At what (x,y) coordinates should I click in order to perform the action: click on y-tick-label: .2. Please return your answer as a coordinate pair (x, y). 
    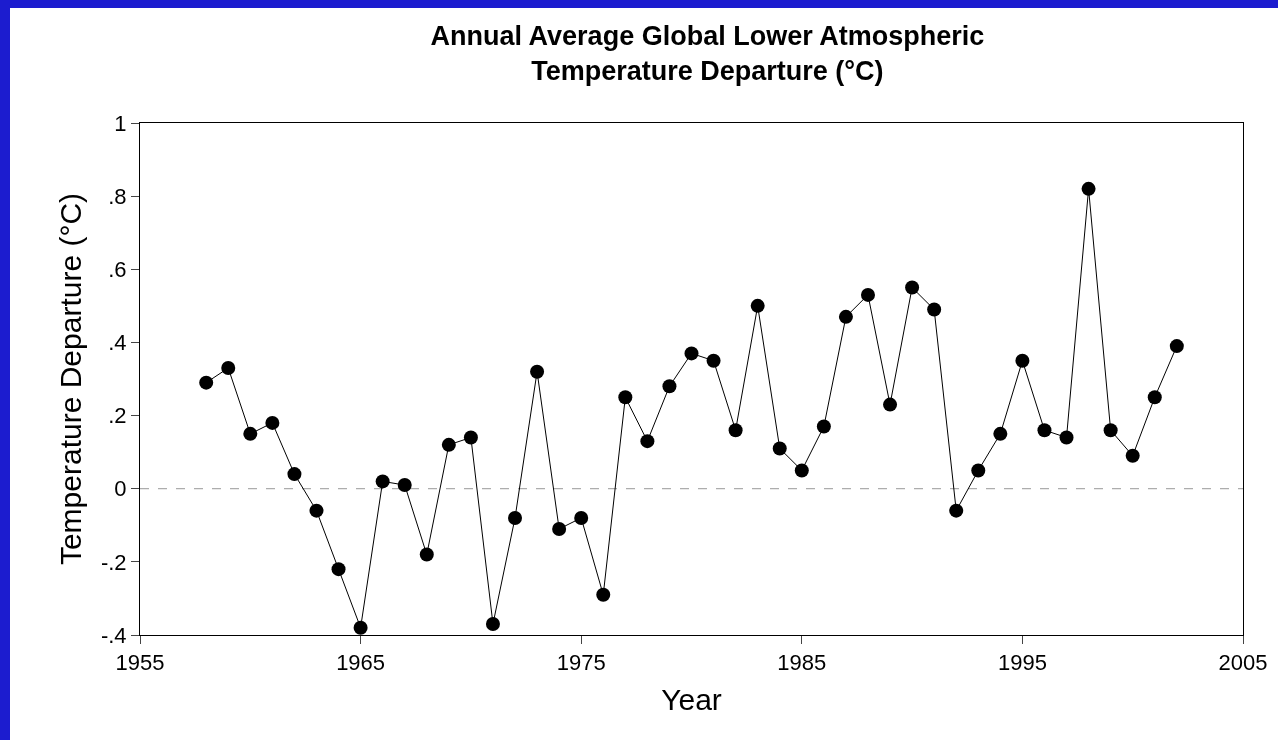
    Looking at the image, I should click on (117, 416).